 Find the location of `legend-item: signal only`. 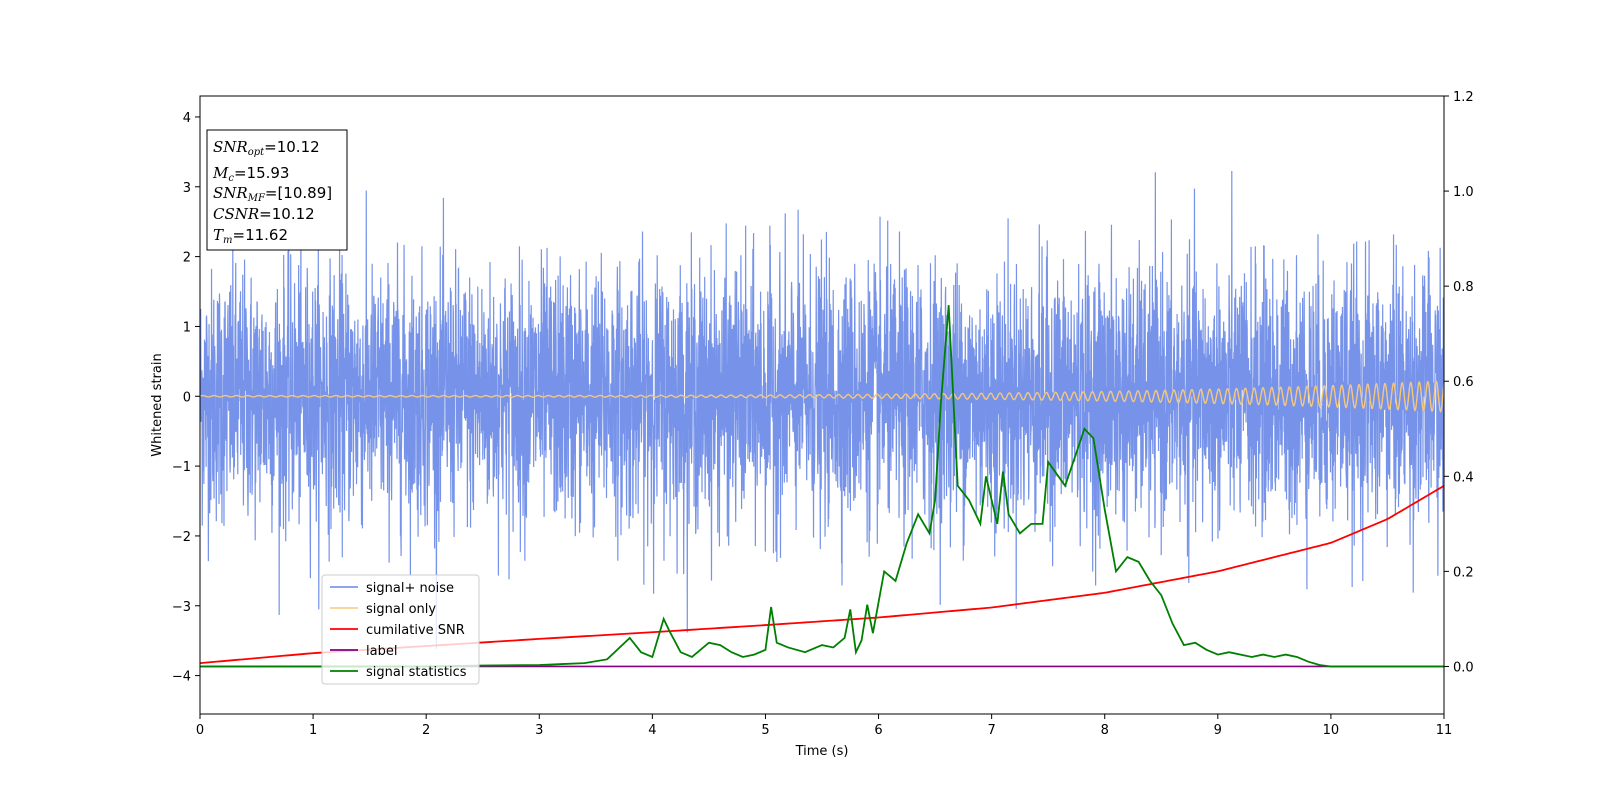

legend-item: signal only is located at coordinates (383, 609).